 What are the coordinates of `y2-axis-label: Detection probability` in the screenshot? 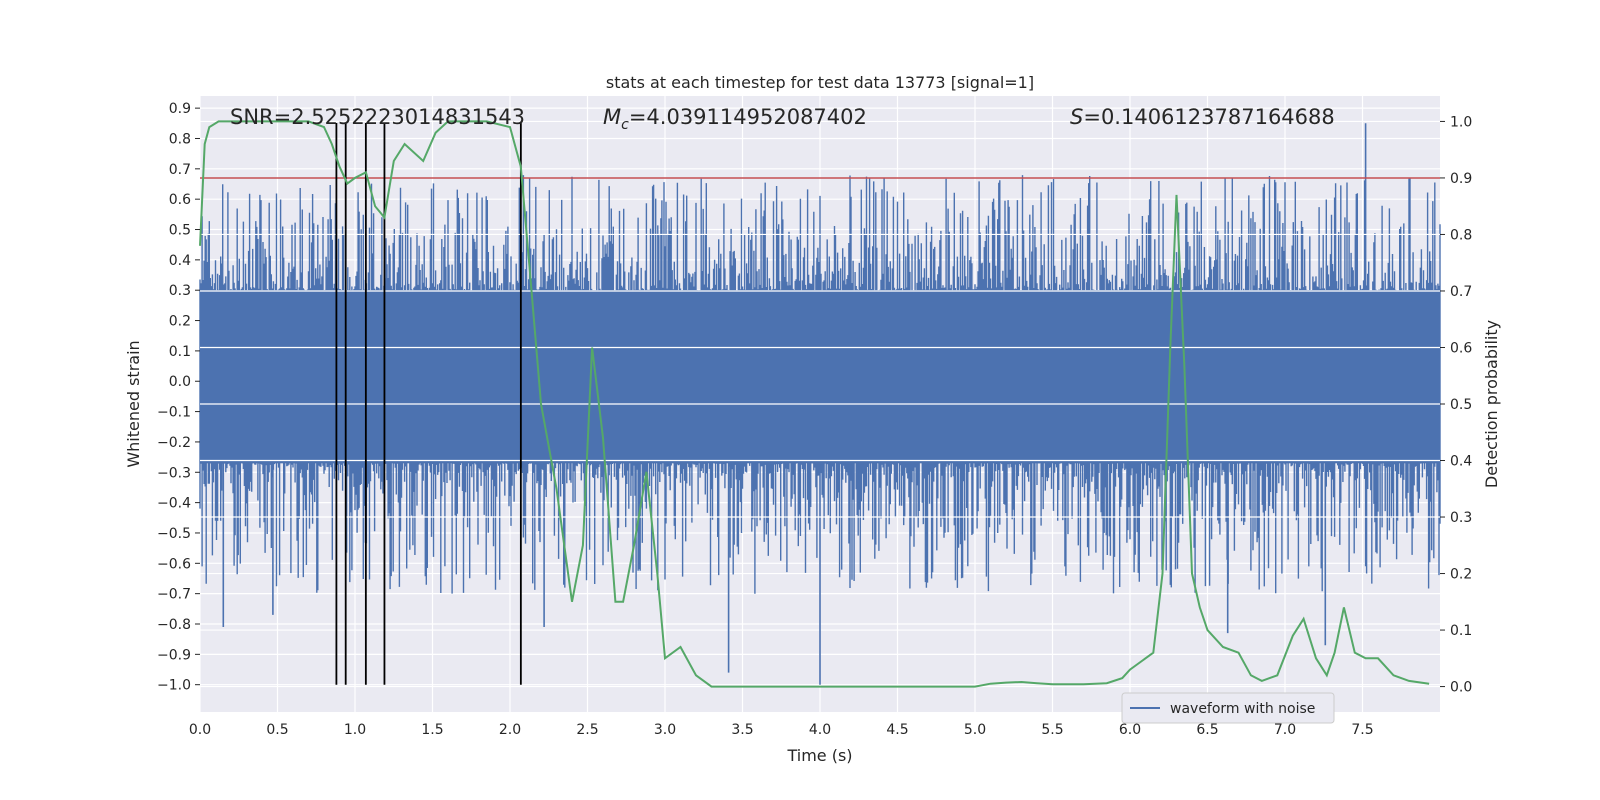 It's located at (1491, 404).